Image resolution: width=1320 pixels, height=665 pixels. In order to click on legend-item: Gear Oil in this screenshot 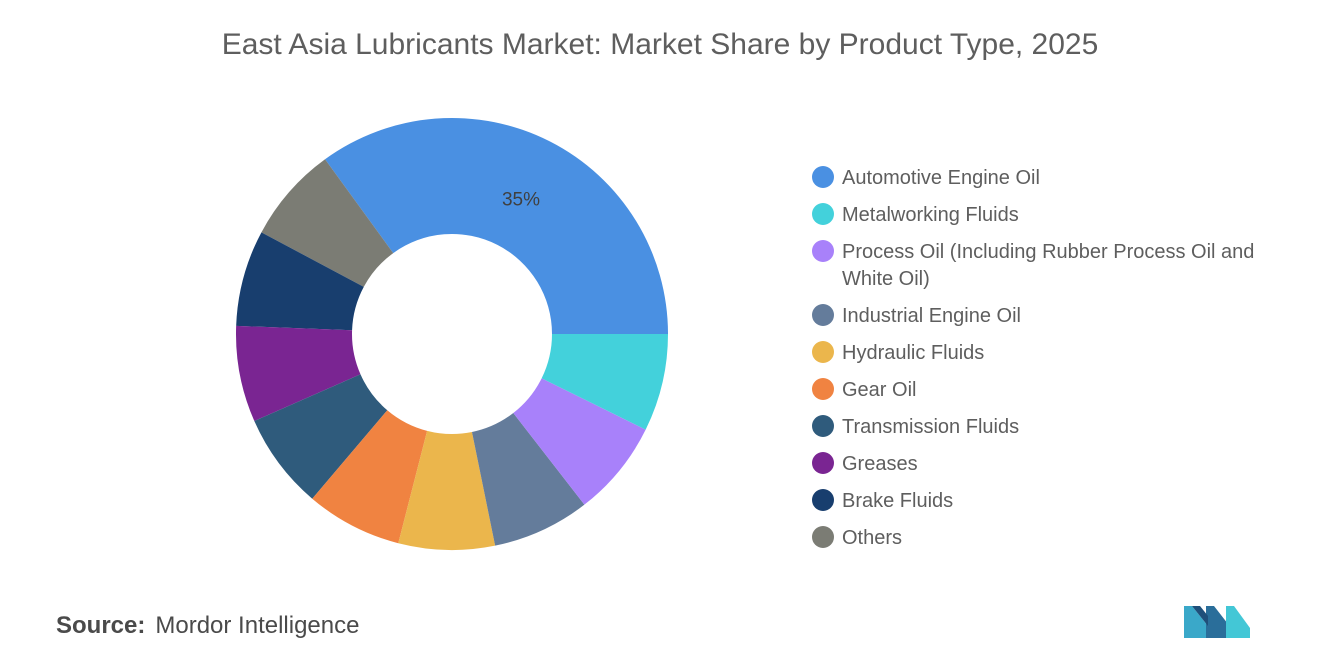, I will do `click(1047, 390)`.